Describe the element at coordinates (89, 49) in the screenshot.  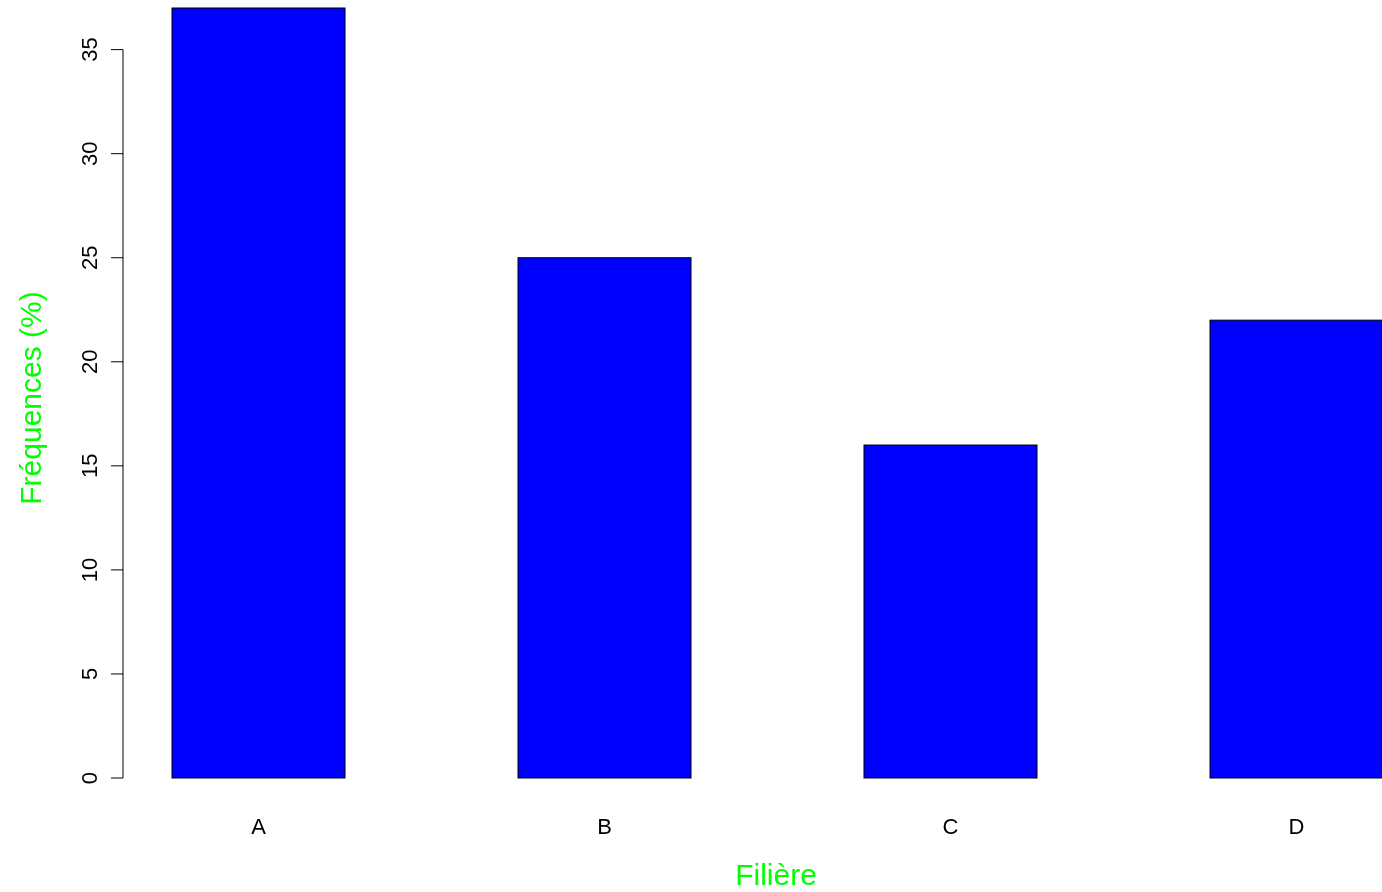
I see `y-tick-label: 35` at that location.